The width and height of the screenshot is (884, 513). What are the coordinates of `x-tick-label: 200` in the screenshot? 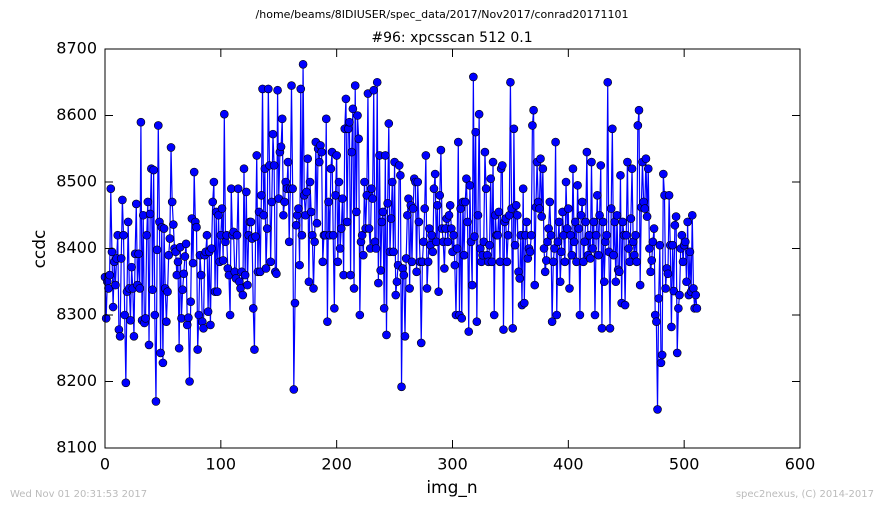 It's located at (336, 464).